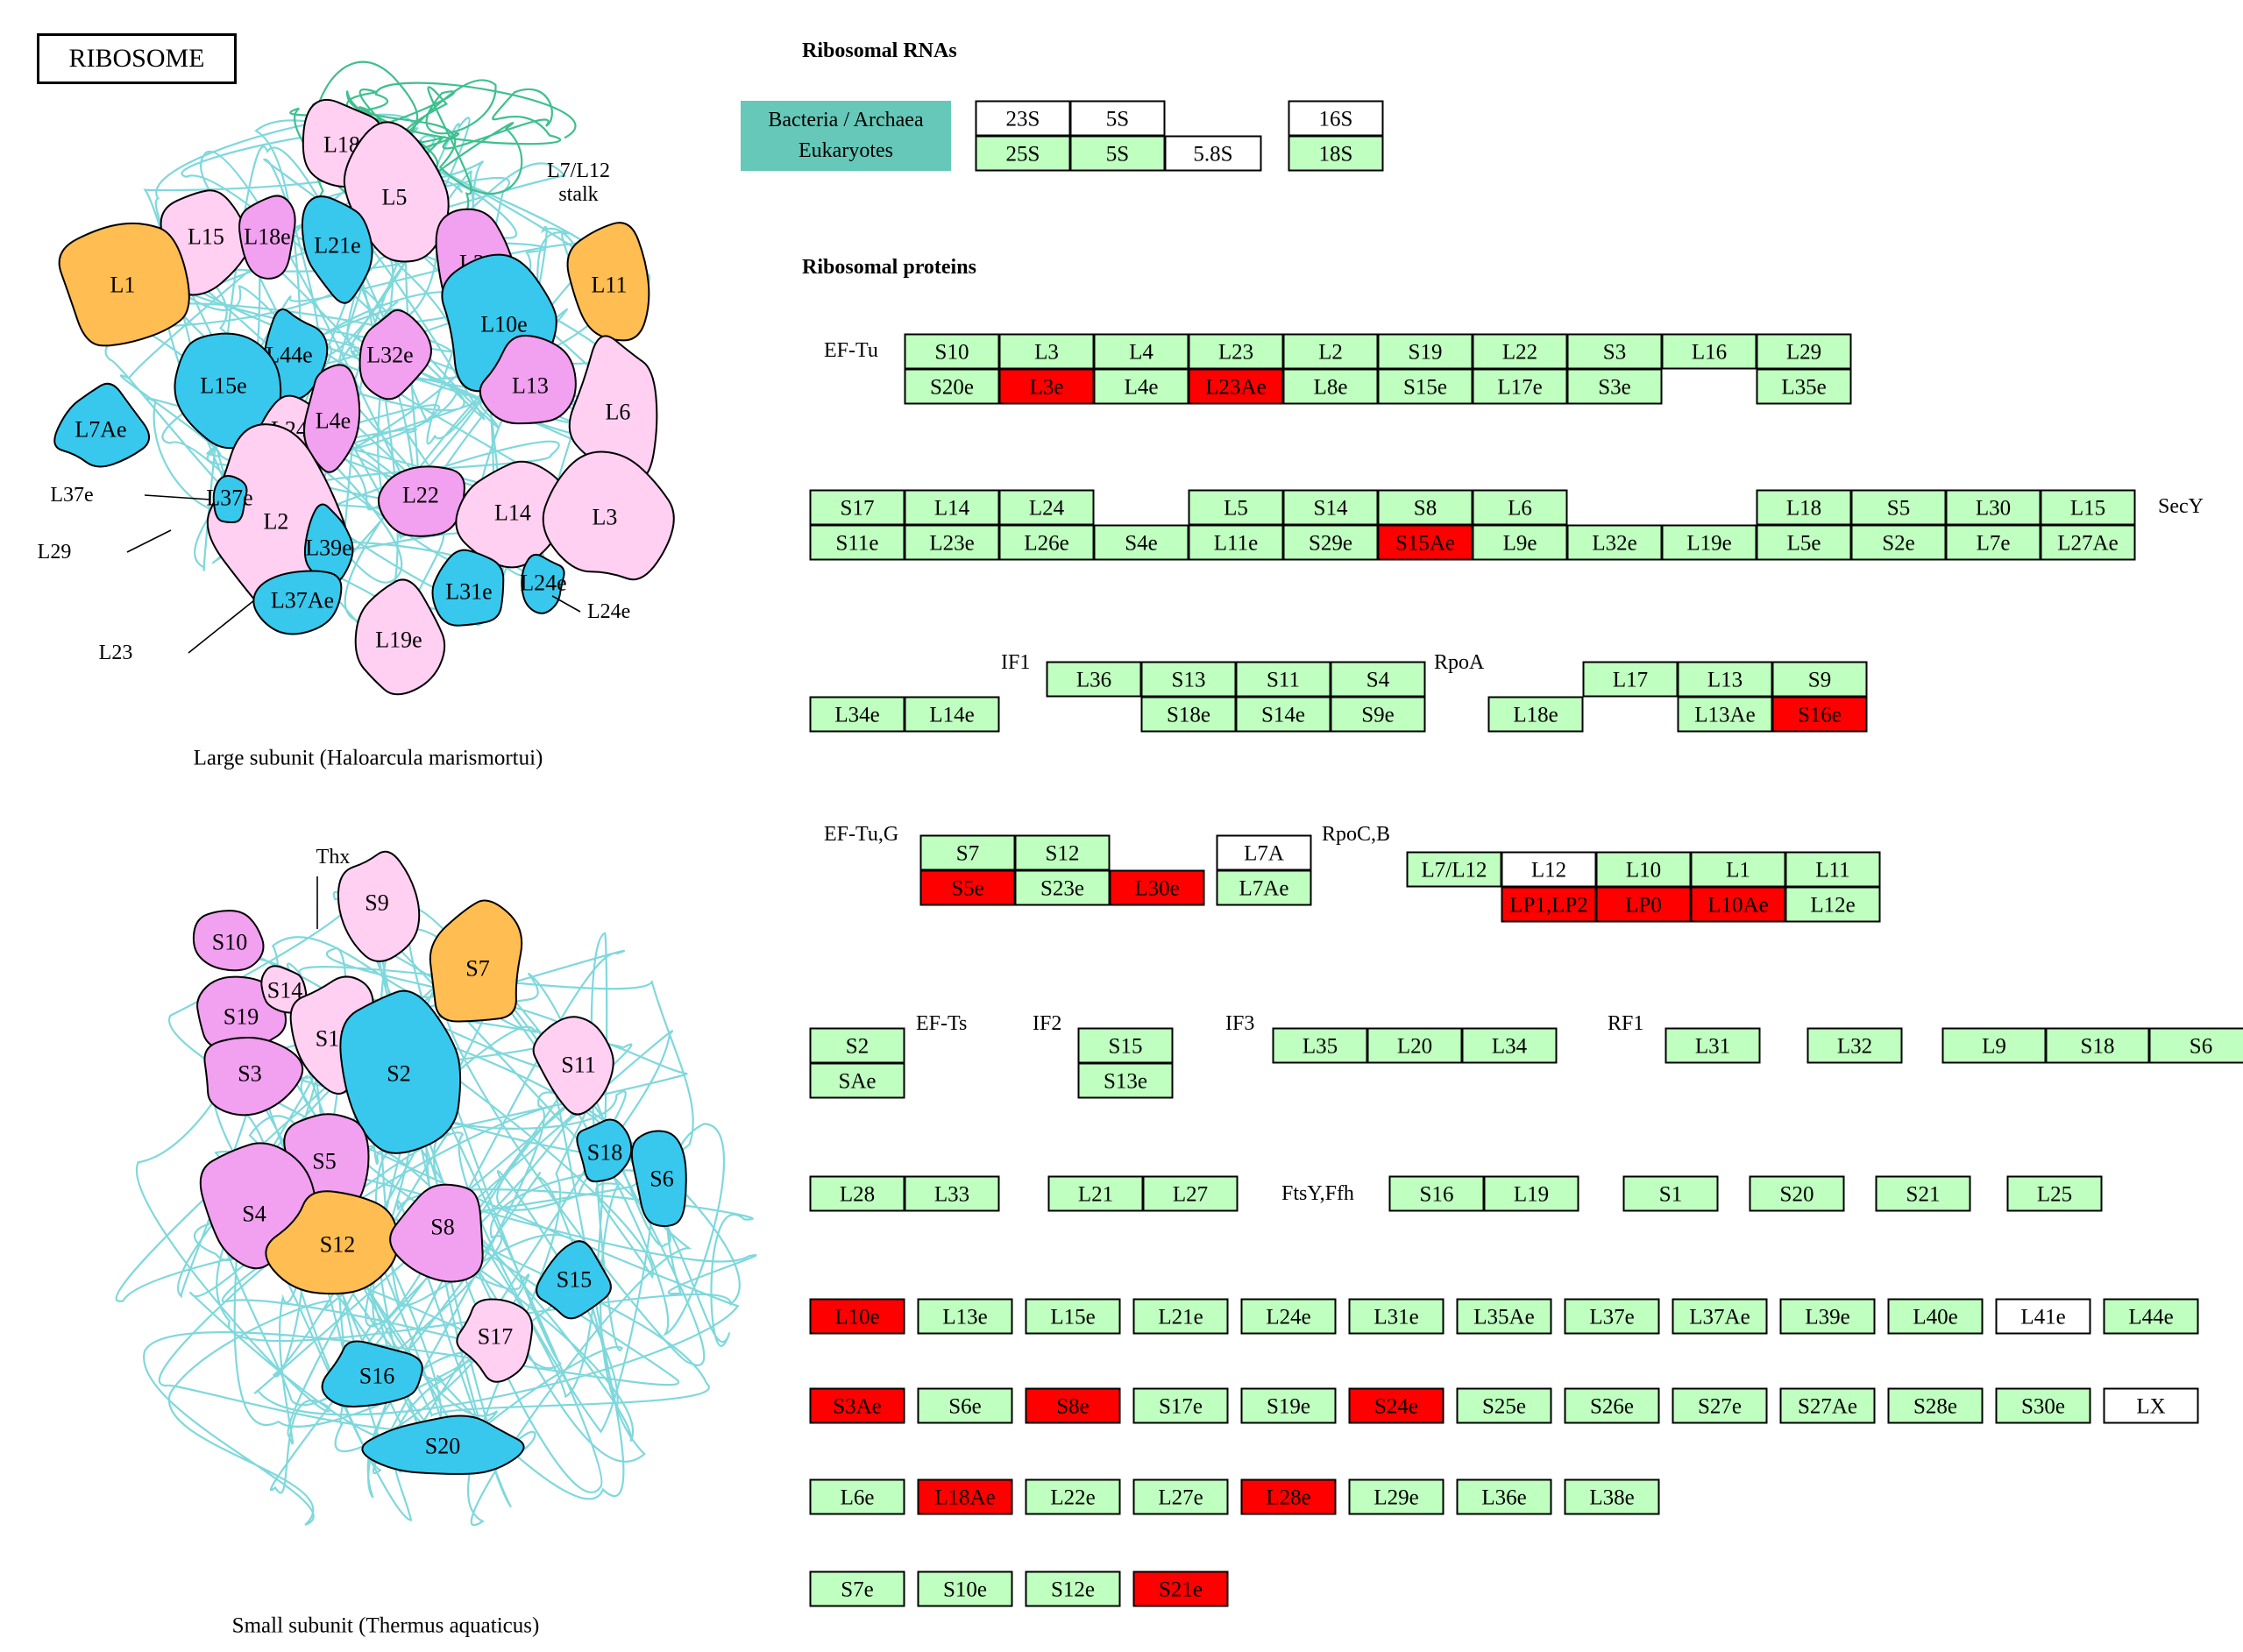 Image resolution: width=2243 pixels, height=1652 pixels. What do you see at coordinates (1535, 714) in the screenshot?
I see `gene-node-l18e: L18e` at bounding box center [1535, 714].